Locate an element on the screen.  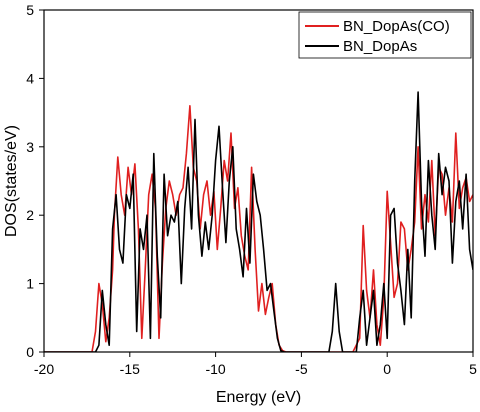
legend: BN_DopAs(CO) BN_DopAs is located at coordinates (385, 35).